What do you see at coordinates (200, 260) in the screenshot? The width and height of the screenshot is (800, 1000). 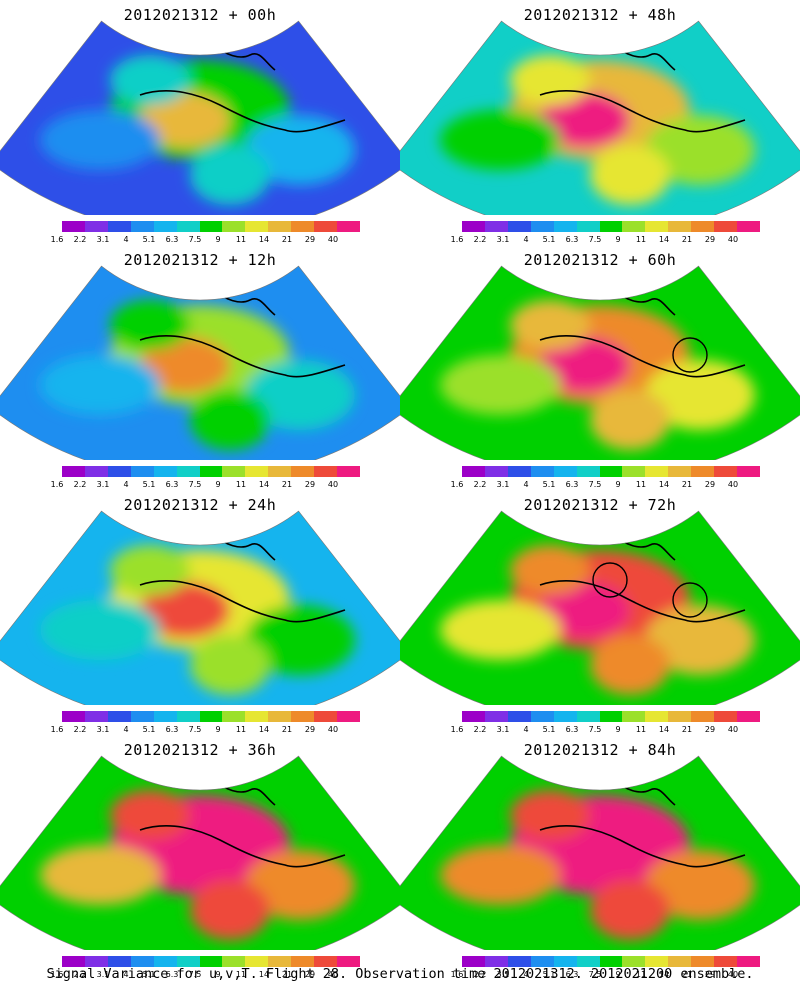 I see `panel-title: 2012021312 + 12h` at bounding box center [200, 260].